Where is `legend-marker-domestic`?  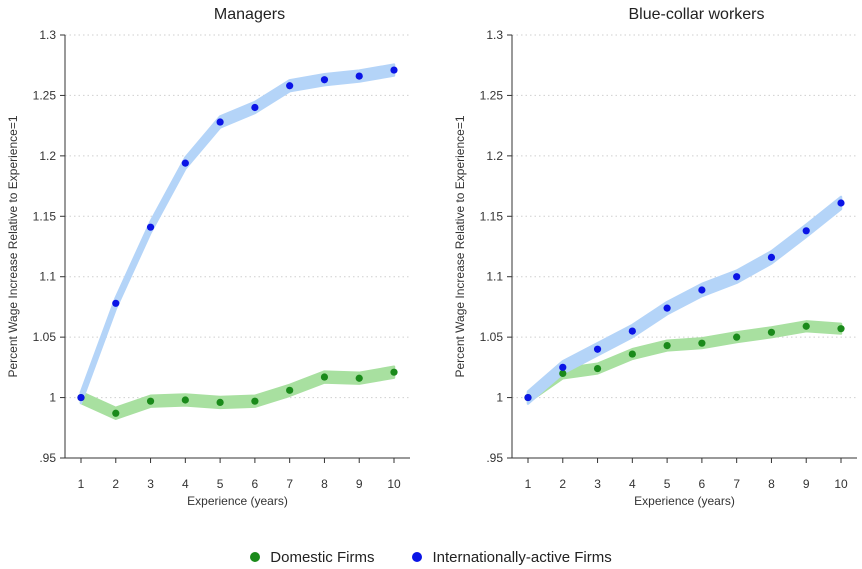 legend-marker-domestic is located at coordinates (255, 557).